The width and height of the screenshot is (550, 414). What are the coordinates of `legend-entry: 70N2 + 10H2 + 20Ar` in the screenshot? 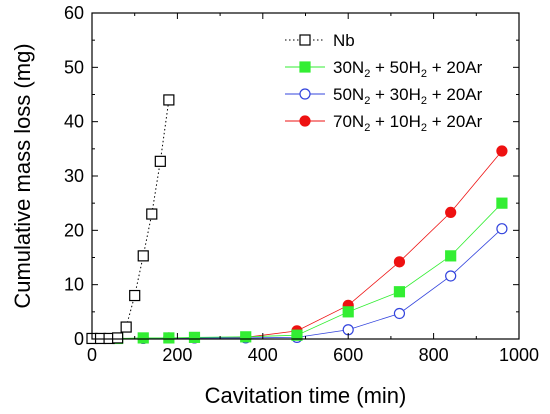 It's located at (384, 123).